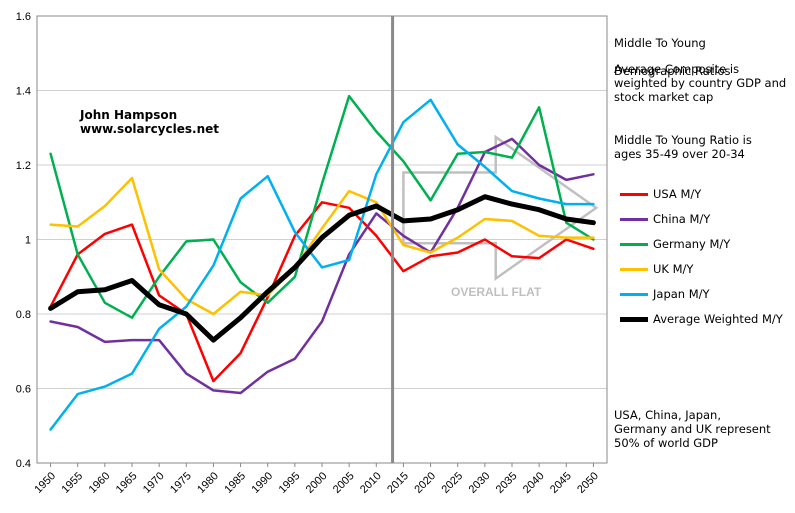 Image resolution: width=795 pixels, height=513 pixels. Describe the element at coordinates (28, 241) in the screenshot. I see `y-tick-label-3: 1` at that location.